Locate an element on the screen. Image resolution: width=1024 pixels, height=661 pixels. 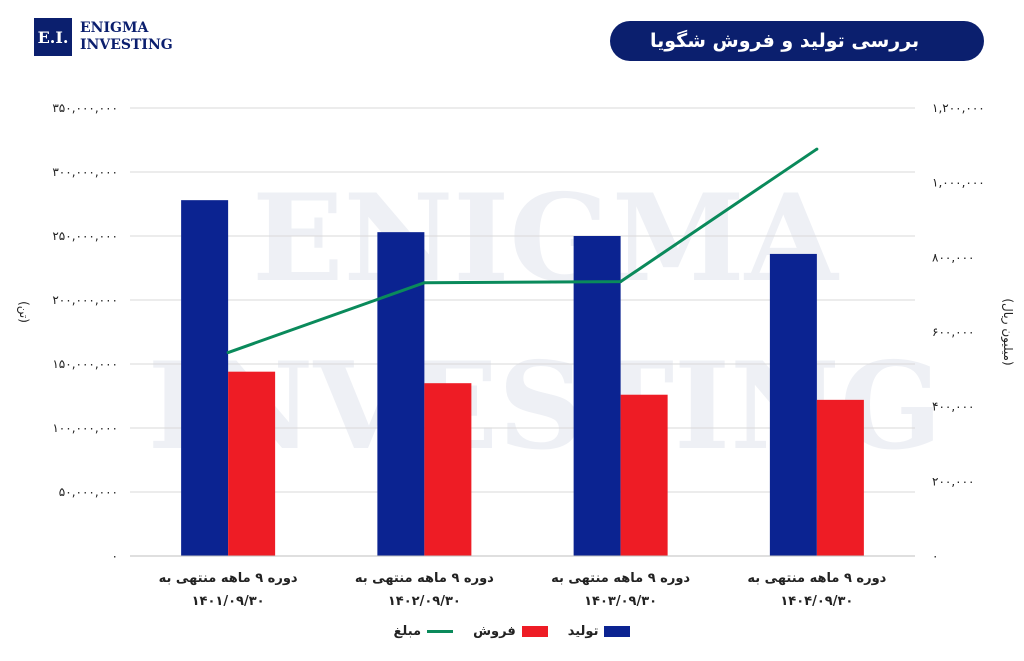
page-title: بررسی تولید و فروش شگویا is located at coordinates (797, 41).